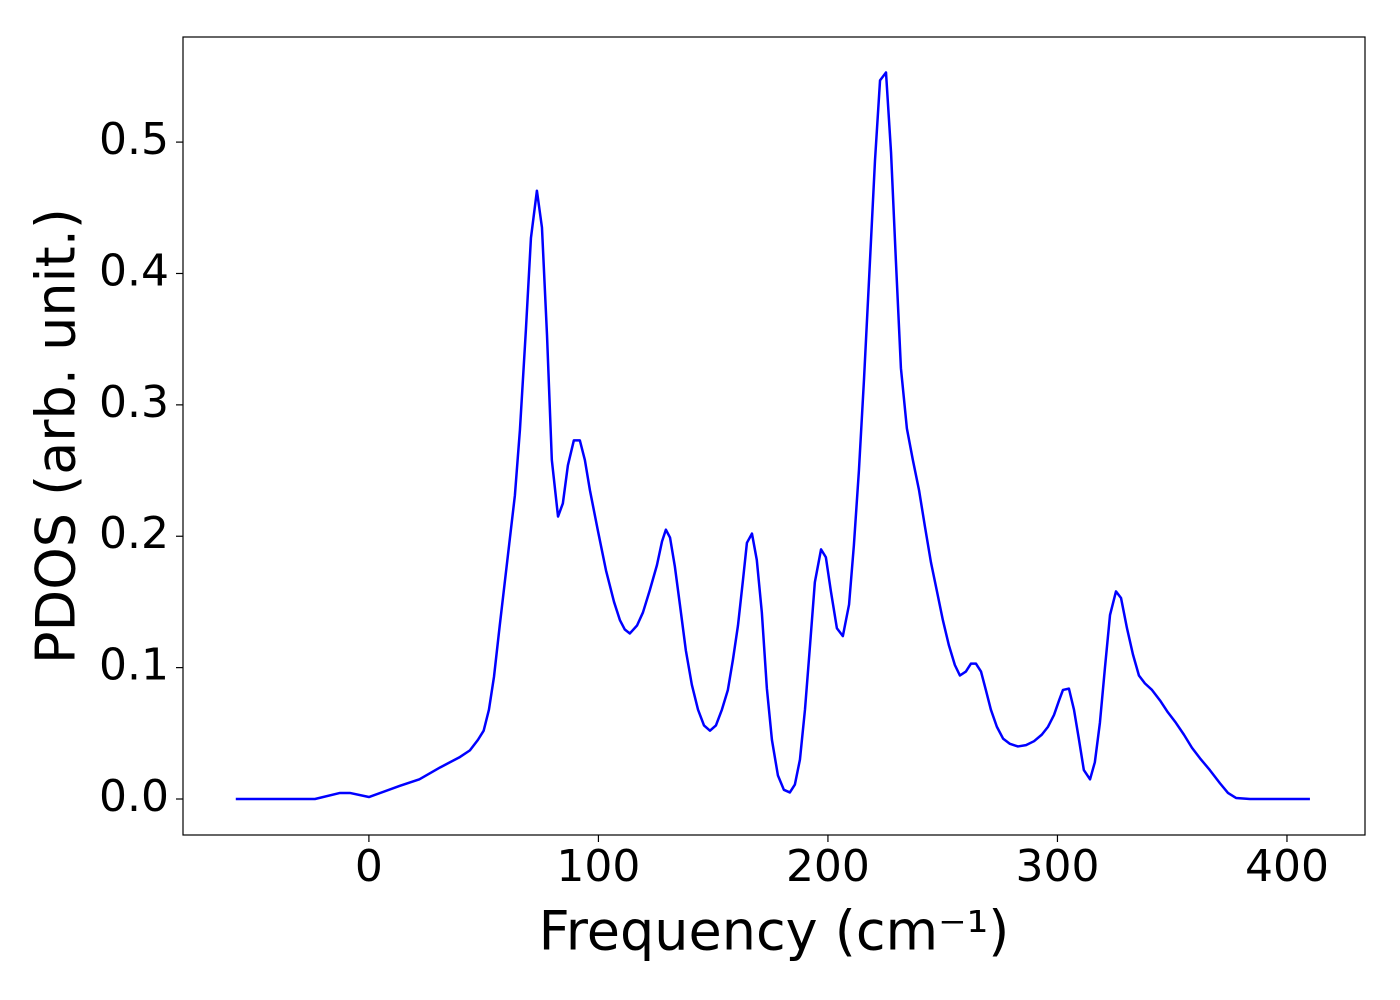  Describe the element at coordinates (134, 402) in the screenshot. I see `y-tick-label: 0.3` at that location.